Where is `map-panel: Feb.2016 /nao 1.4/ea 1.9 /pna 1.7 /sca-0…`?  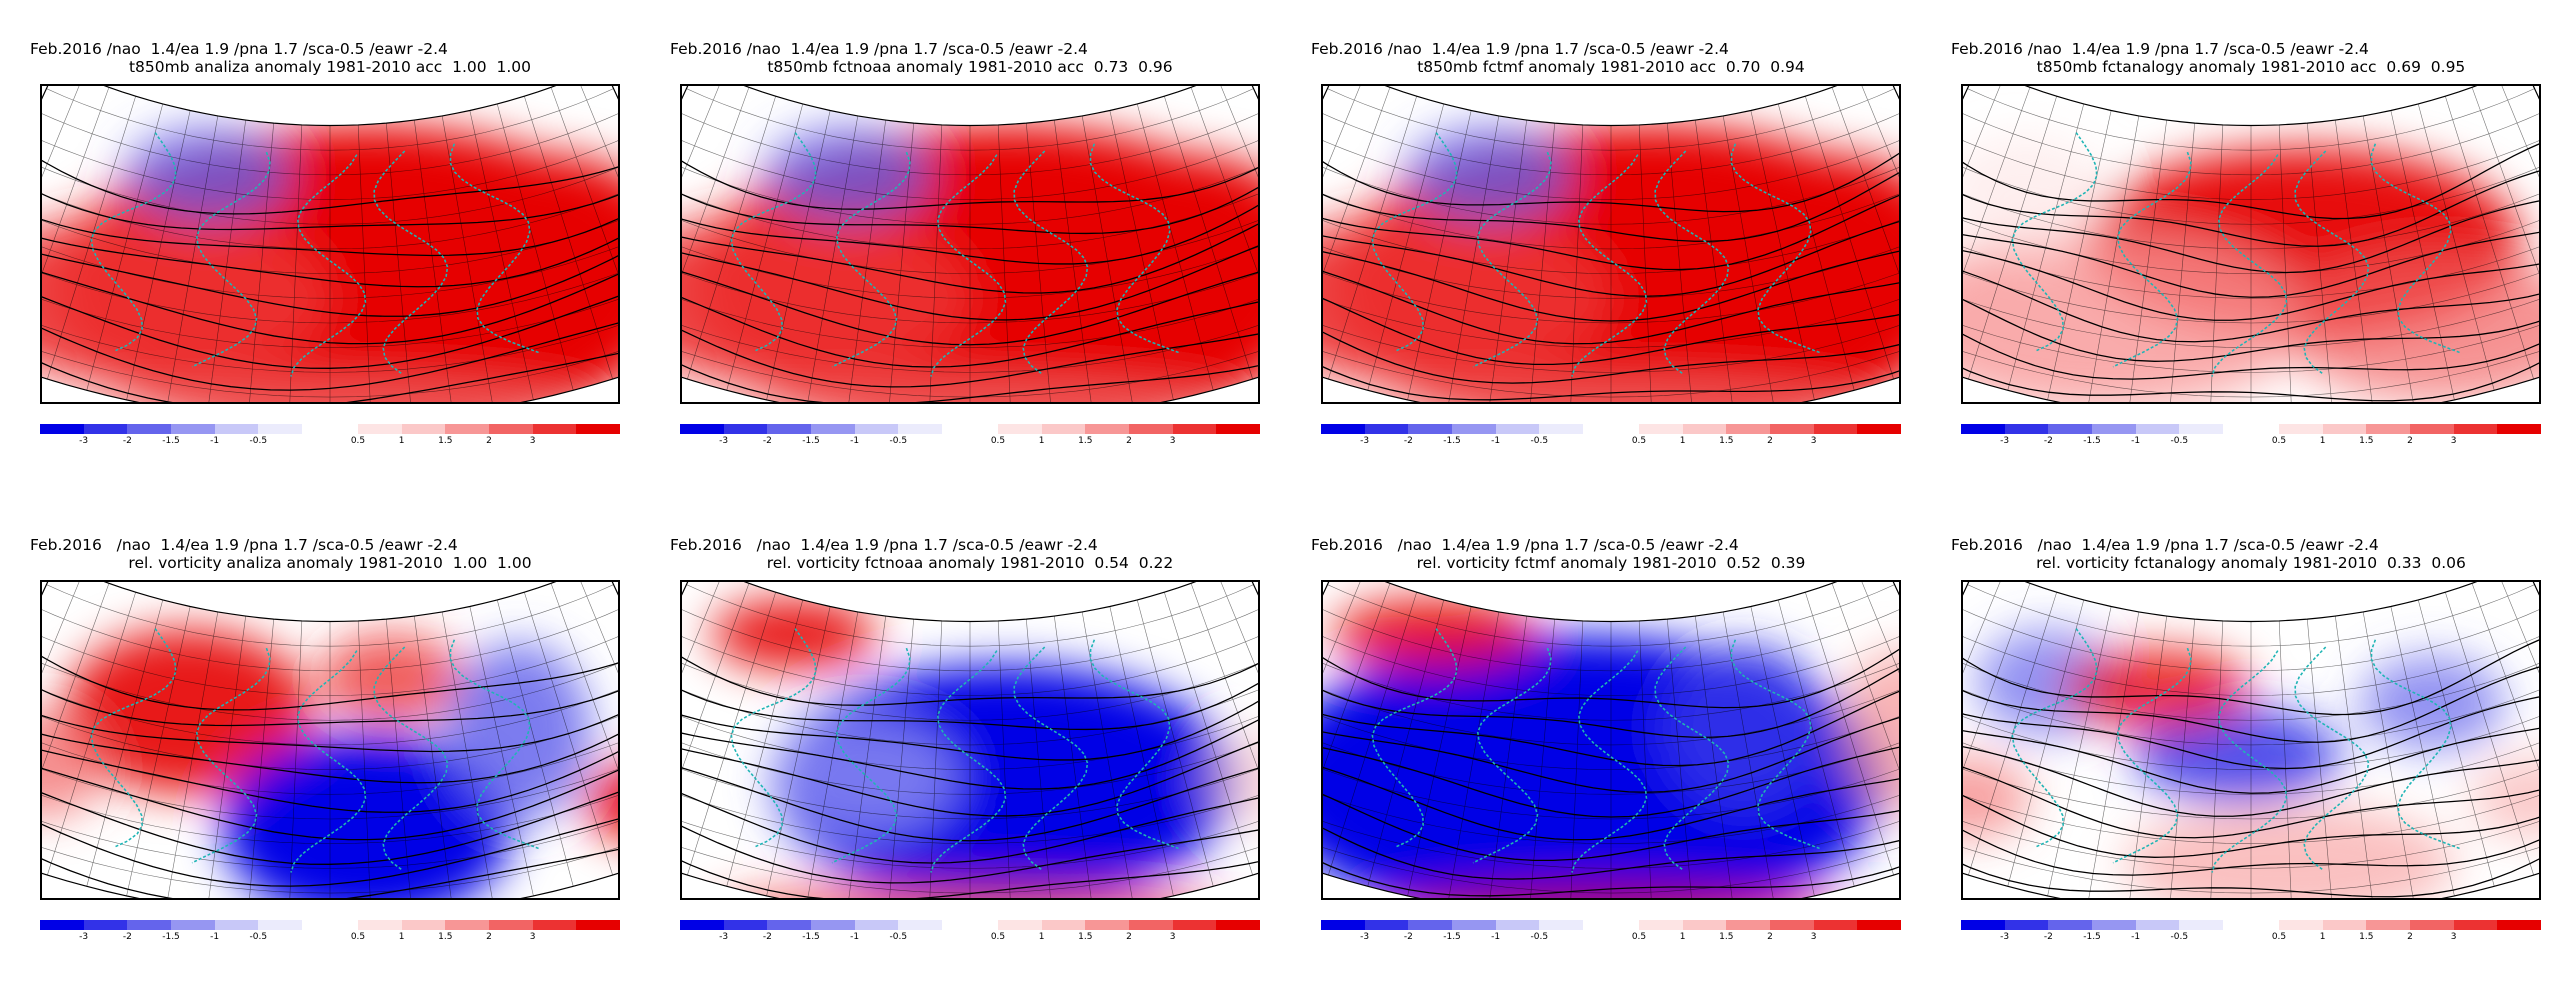
map-panel: Feb.2016 /nao 1.4/ea 1.9 /pna 1.7 /sca-0… is located at coordinates (1611, 275).